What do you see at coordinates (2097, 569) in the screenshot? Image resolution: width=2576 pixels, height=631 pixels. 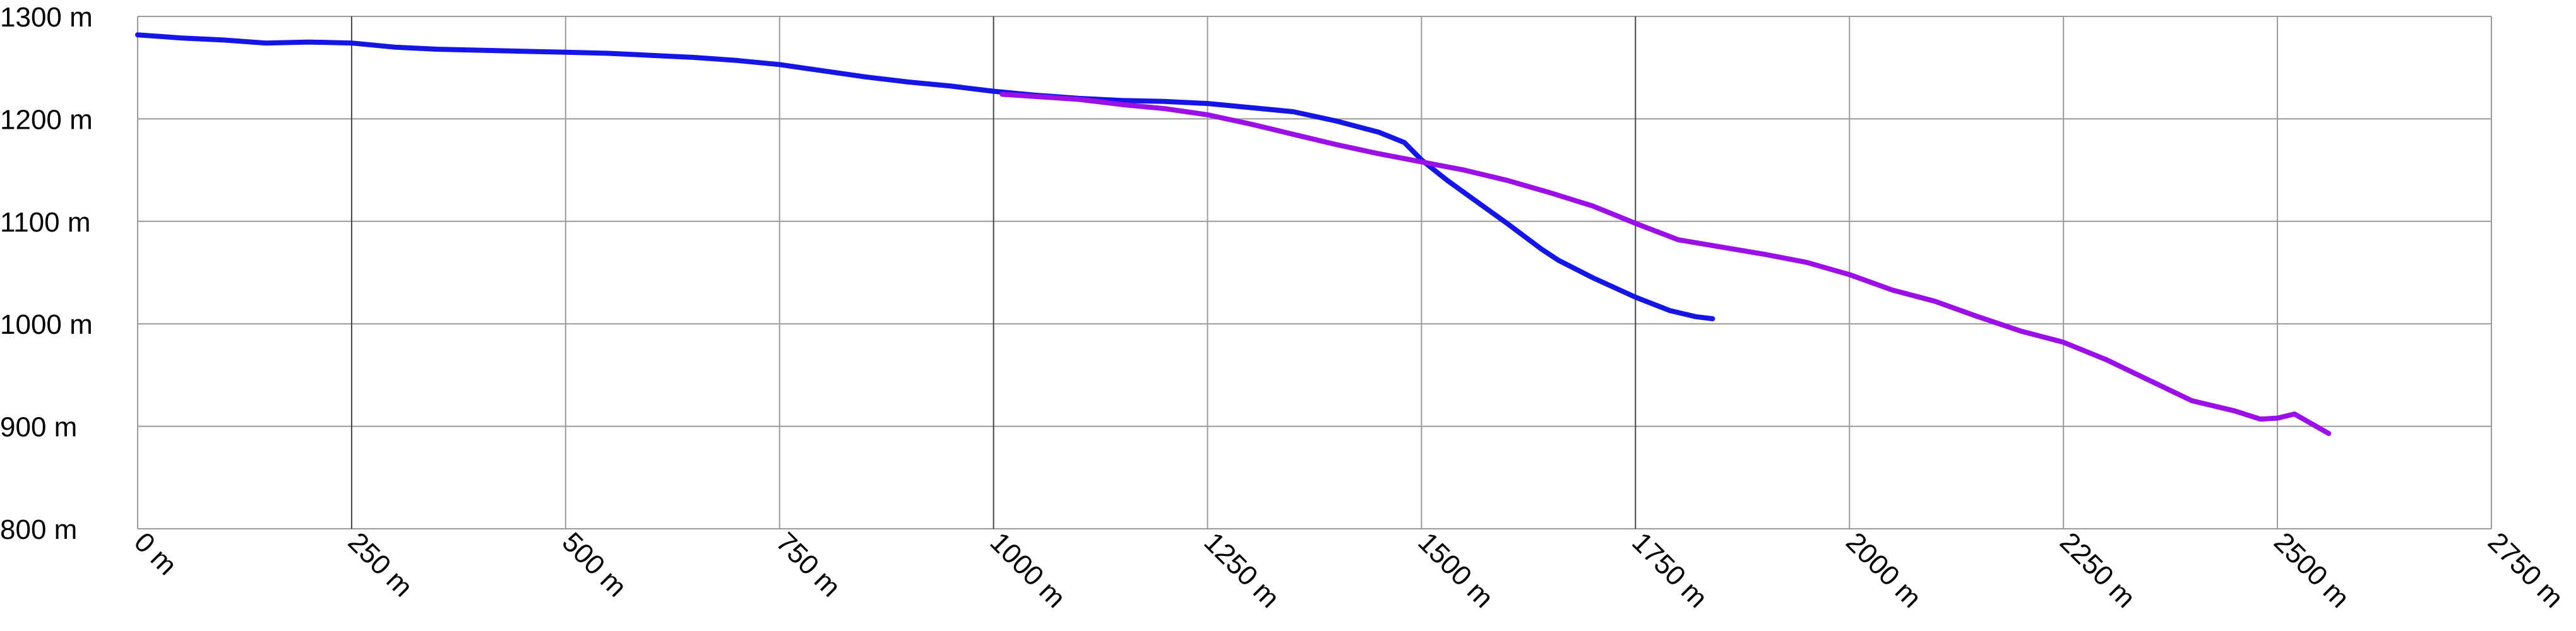 I see `x-tick-label: 2250 m` at bounding box center [2097, 569].